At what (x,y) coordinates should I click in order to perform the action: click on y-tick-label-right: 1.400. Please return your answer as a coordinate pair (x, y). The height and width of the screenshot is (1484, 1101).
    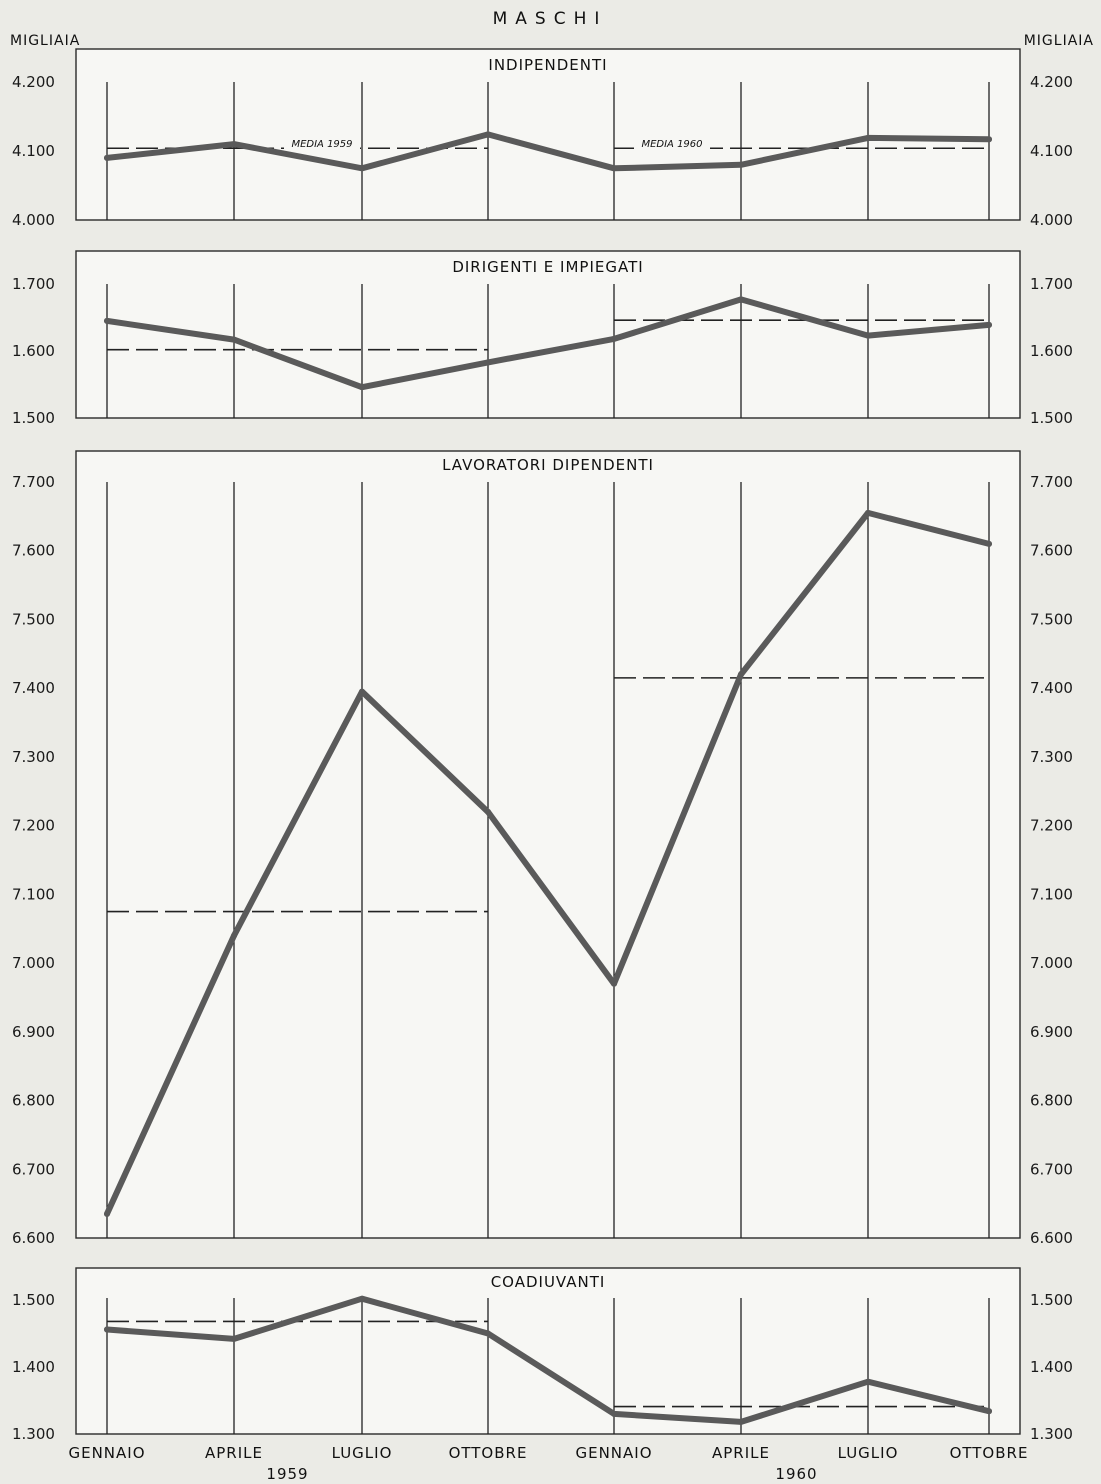
    Looking at the image, I should click on (1051, 1367).